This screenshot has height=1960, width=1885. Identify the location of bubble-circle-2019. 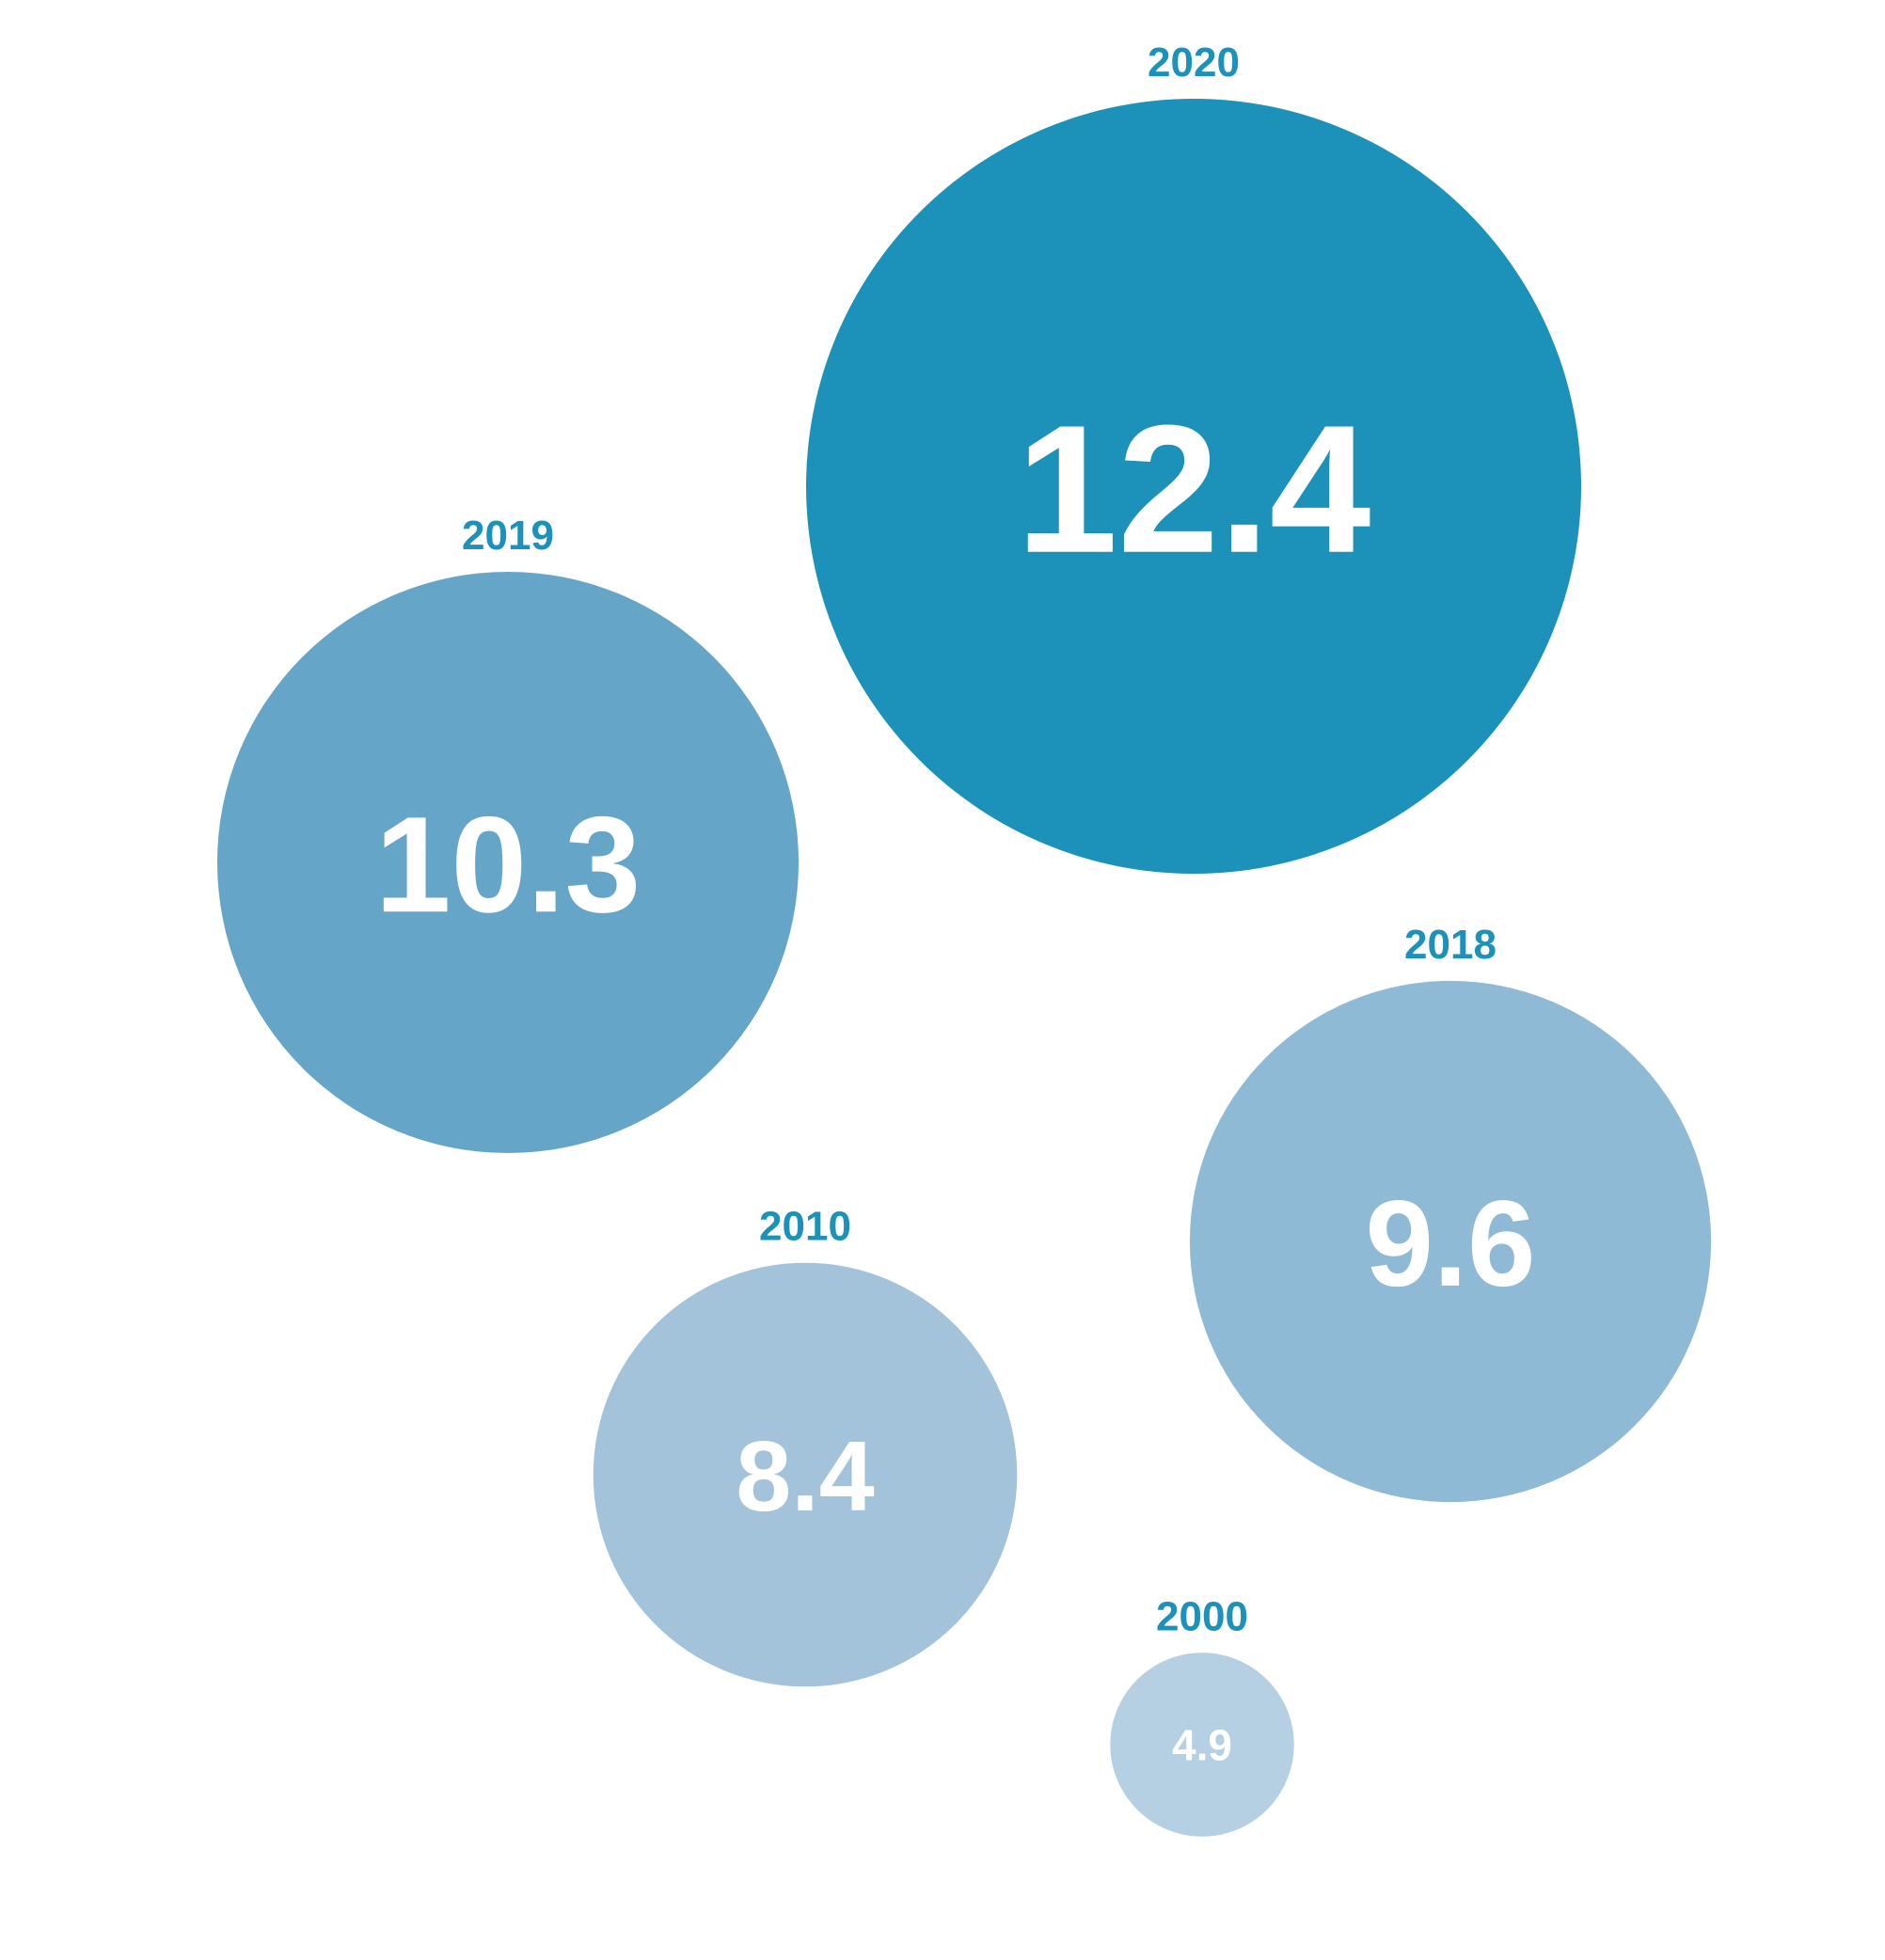
(508, 862).